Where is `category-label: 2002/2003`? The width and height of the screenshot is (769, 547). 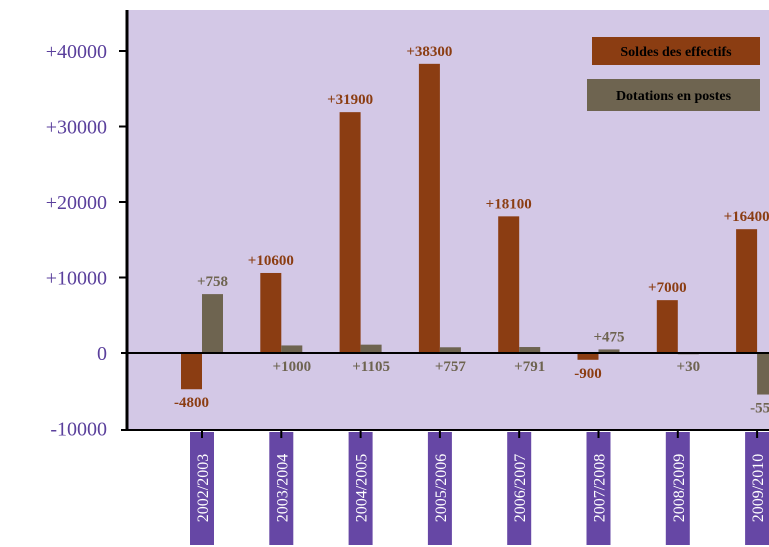
category-label: 2002/2003 is located at coordinates (203, 488).